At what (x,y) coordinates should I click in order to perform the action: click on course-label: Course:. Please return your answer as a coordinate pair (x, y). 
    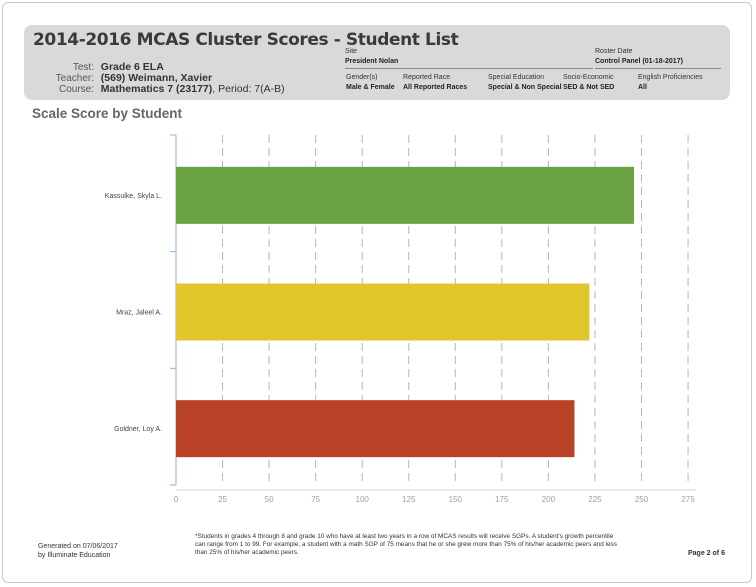
    Looking at the image, I should click on (76, 89).